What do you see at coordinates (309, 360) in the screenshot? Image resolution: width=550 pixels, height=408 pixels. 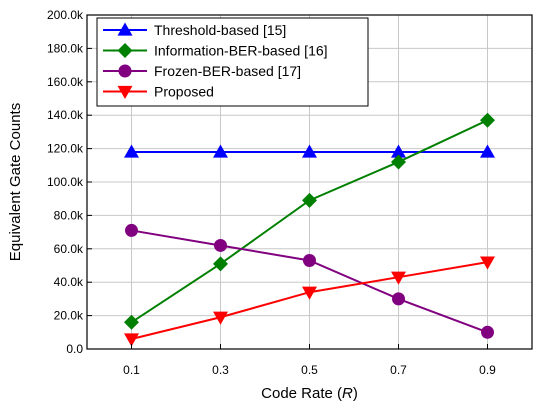 I see `x-axis-ticks: 0.1 0.3 0.5 0.7 0.9` at bounding box center [309, 360].